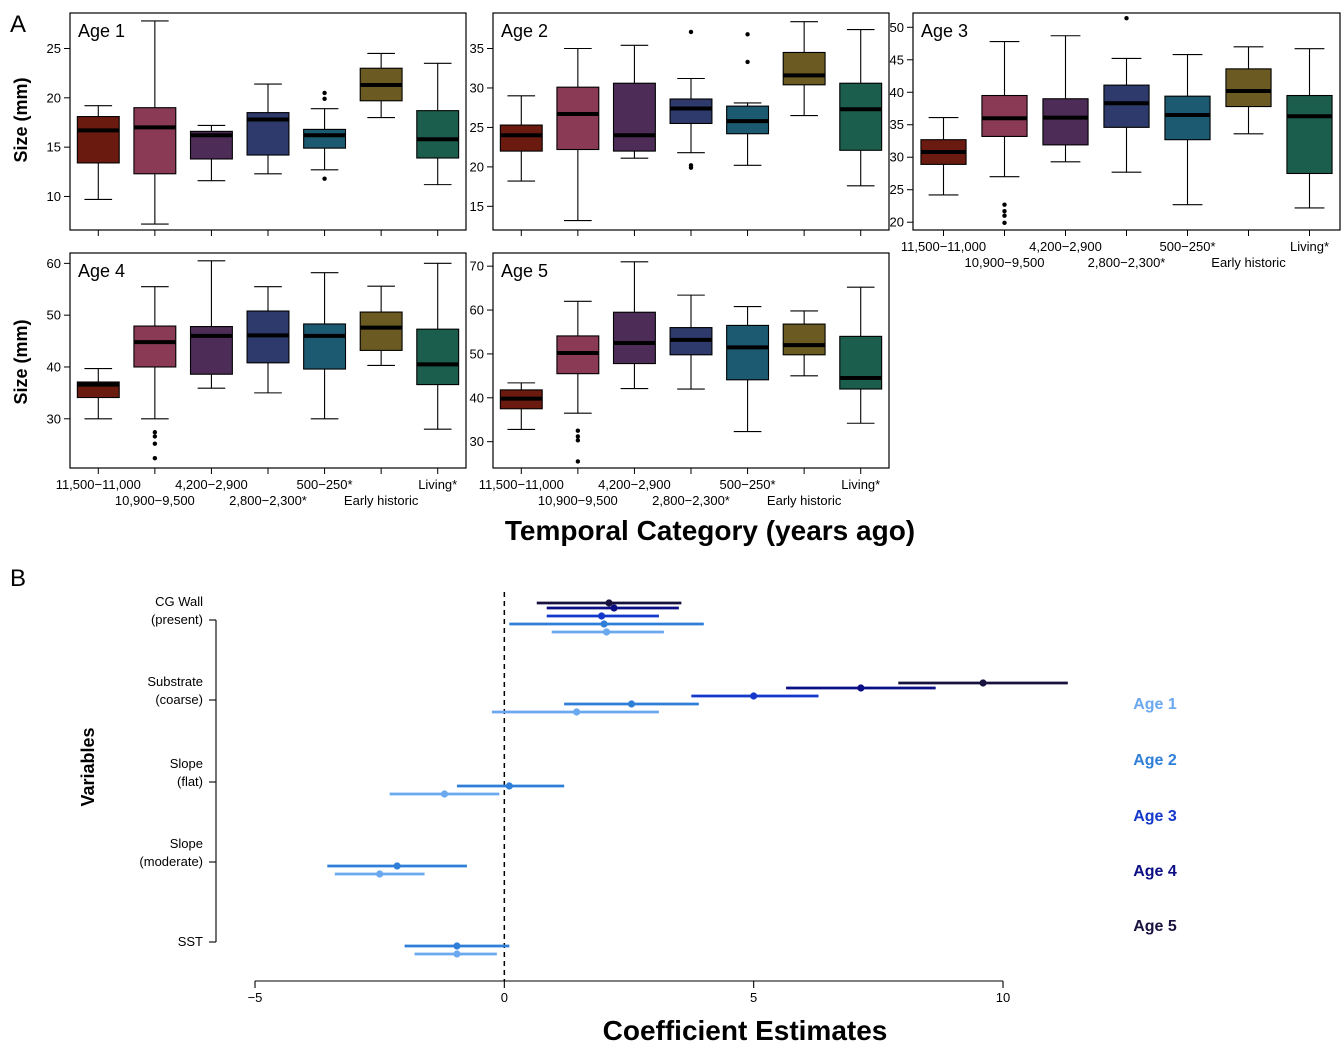  I want to click on x-tick-label: 2,800−2,300*, so click(691, 500).